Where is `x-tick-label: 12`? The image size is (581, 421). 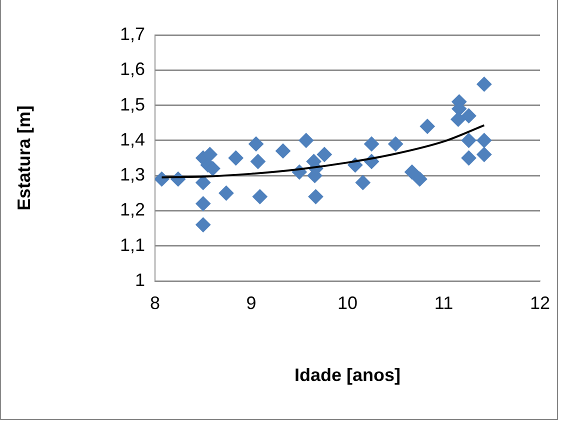 x-tick-label: 12 is located at coordinates (540, 302).